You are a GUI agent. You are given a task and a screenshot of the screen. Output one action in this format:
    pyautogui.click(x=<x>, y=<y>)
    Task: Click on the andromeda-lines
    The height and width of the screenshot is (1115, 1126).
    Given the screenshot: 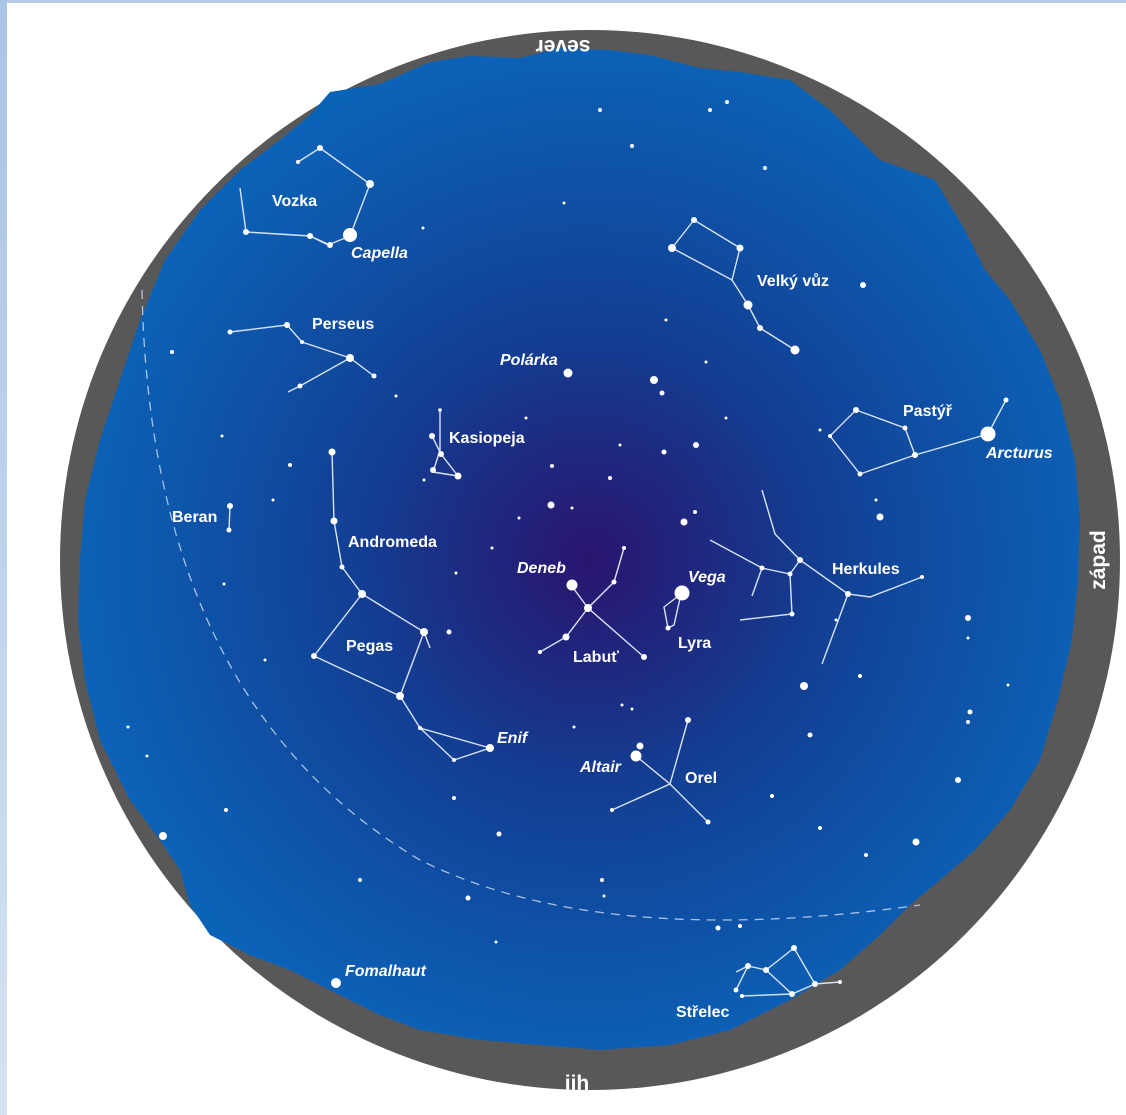 What is the action you would take?
    pyautogui.click(x=368, y=574)
    